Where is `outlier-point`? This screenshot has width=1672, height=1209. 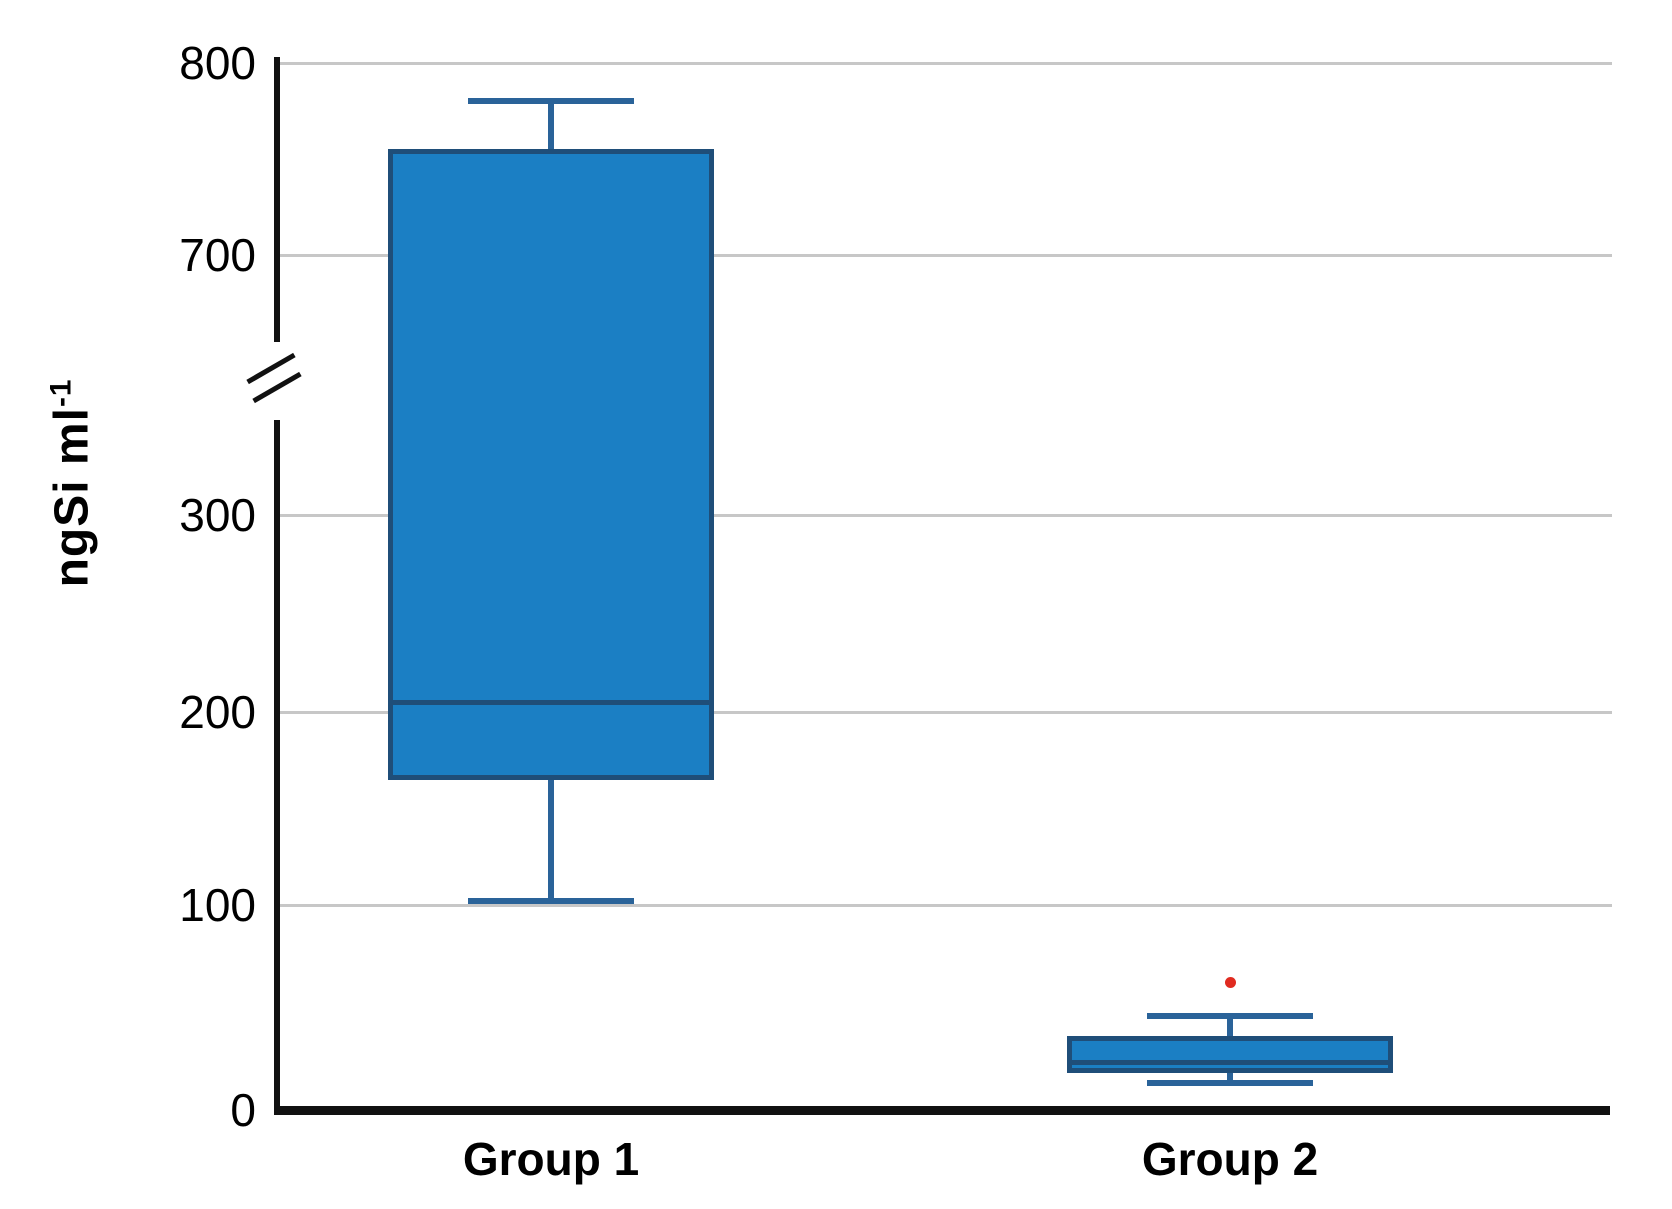
outlier-point is located at coordinates (1230, 983).